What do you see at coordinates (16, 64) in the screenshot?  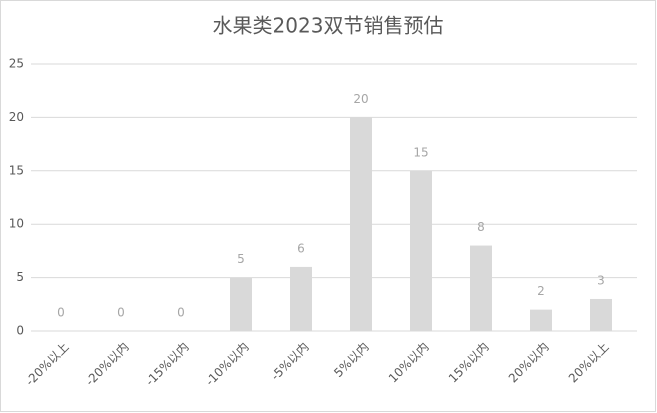 I see `y-tick-label: 25` at bounding box center [16, 64].